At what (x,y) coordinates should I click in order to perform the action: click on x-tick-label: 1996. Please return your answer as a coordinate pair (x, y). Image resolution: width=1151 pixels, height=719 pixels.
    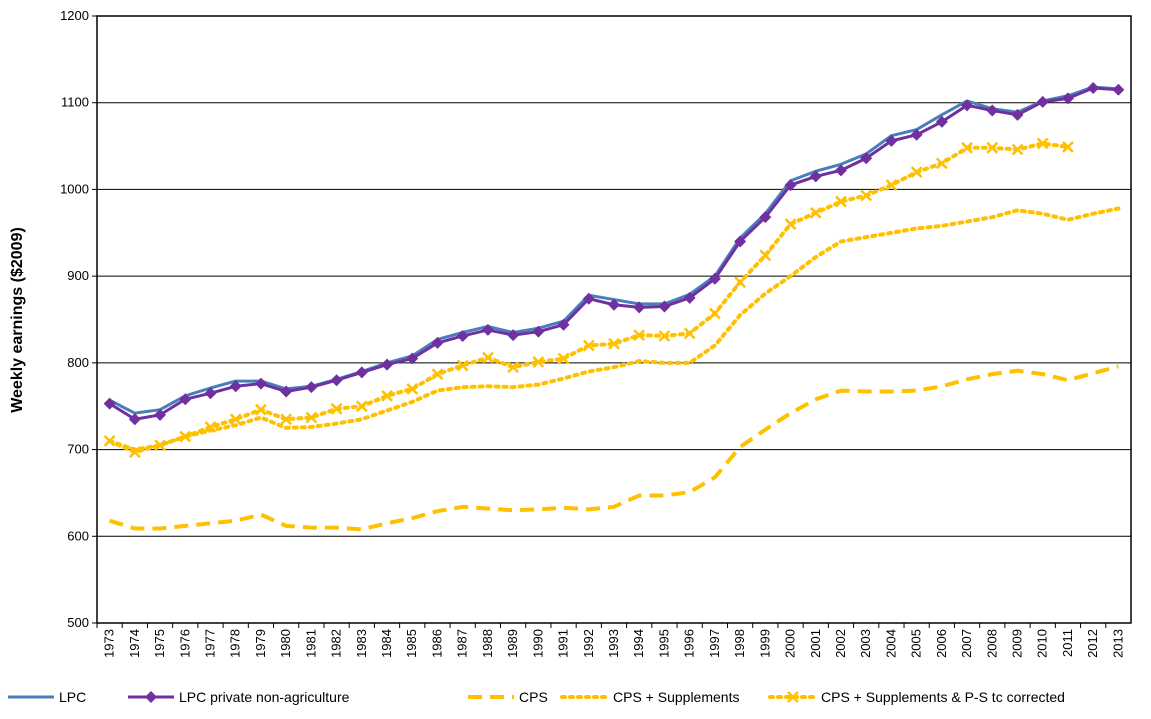
    Looking at the image, I should click on (689, 643).